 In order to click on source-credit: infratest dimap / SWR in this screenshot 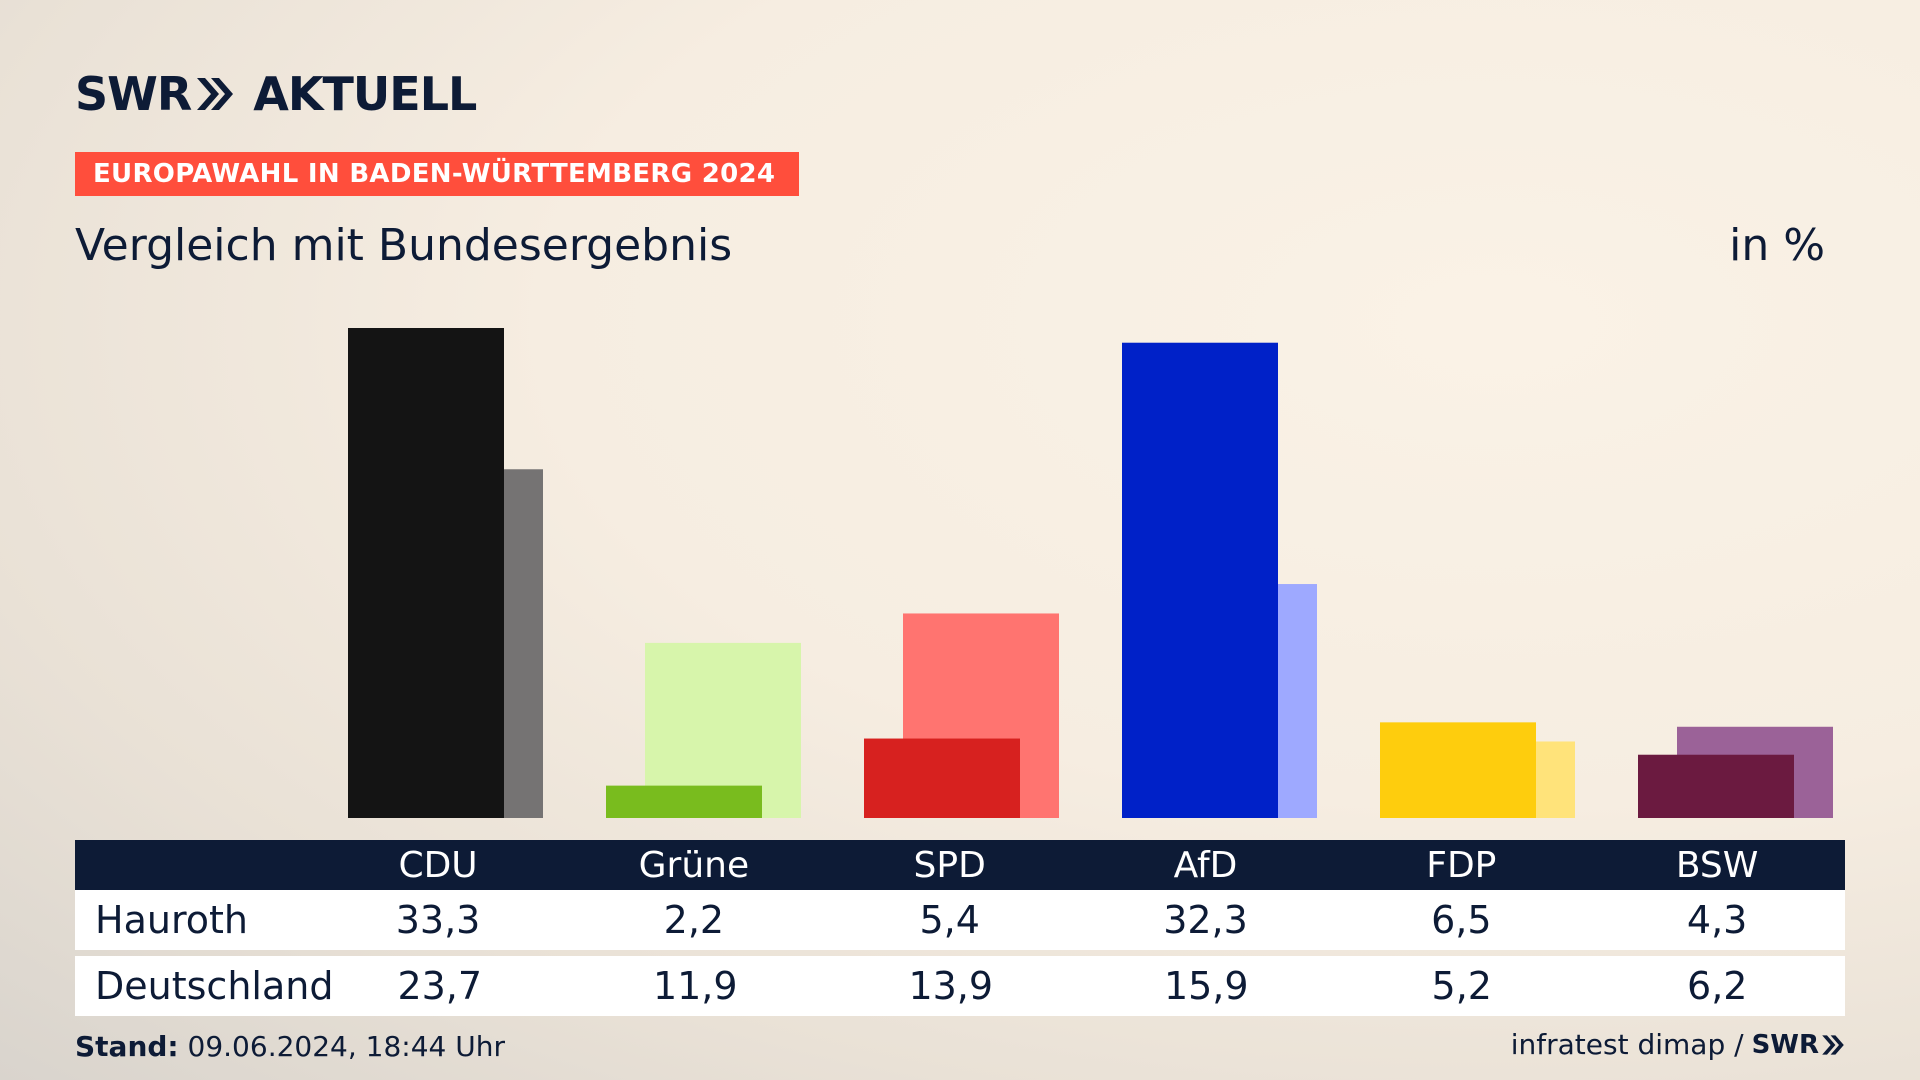, I will do `click(1678, 1044)`.